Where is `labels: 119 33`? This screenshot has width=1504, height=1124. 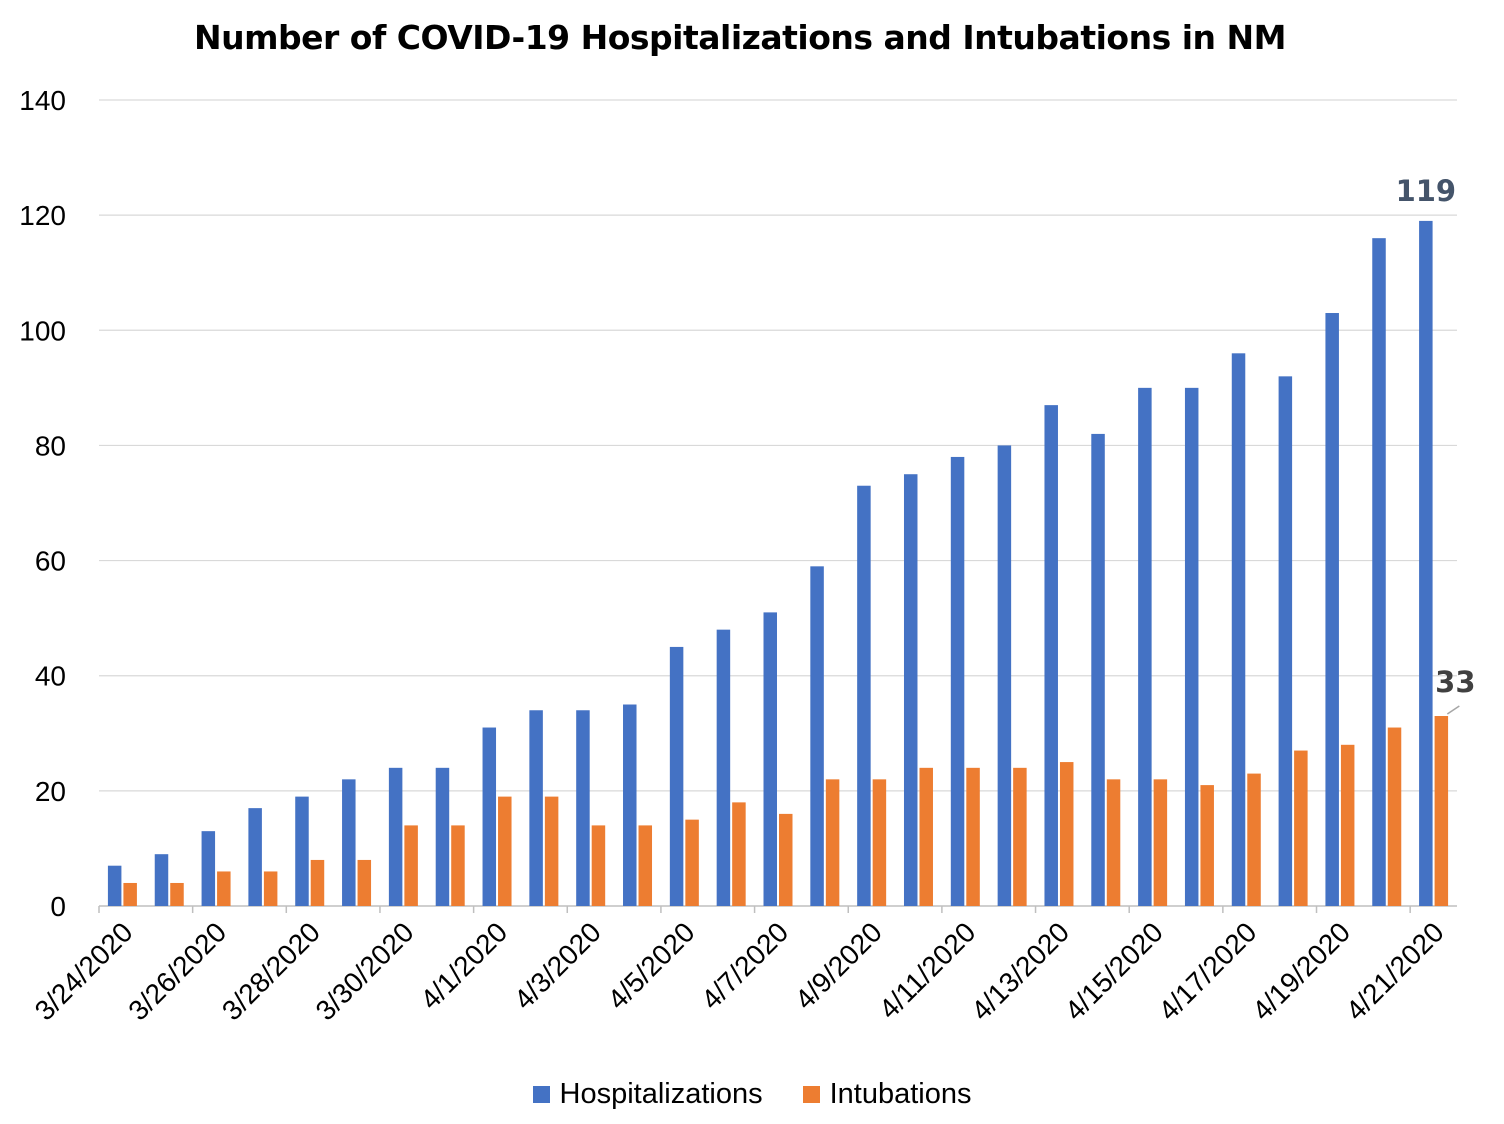
labels: 119 33 is located at coordinates (1436, 444).